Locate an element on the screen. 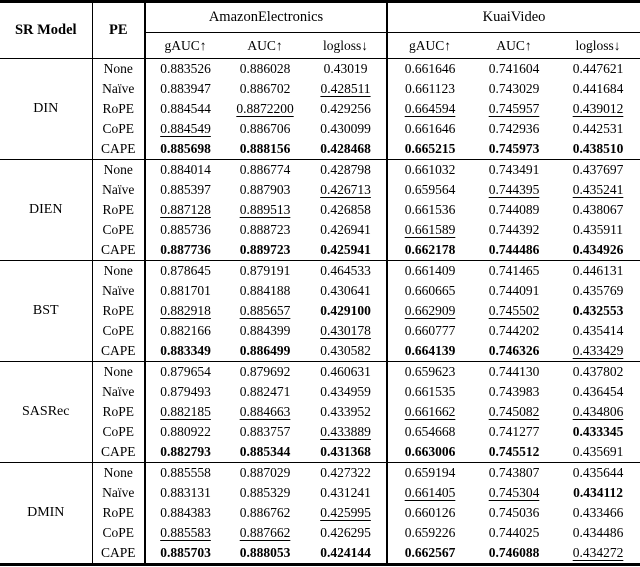  value-cell: 0.441684 is located at coordinates (598, 88).